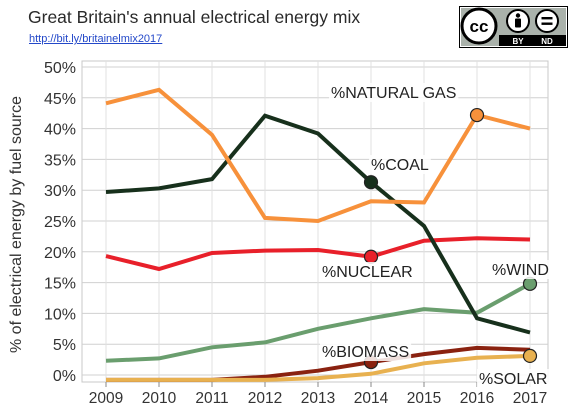 The image size is (575, 417). I want to click on series-marker-coal, so click(371, 182).